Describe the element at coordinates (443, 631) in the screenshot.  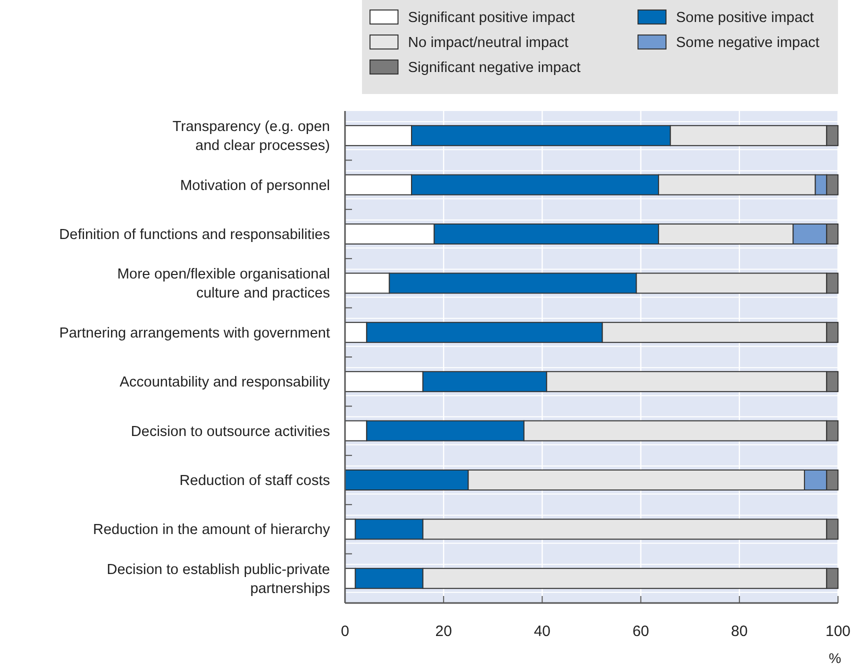
I see `x-tick-label: 20` at that location.